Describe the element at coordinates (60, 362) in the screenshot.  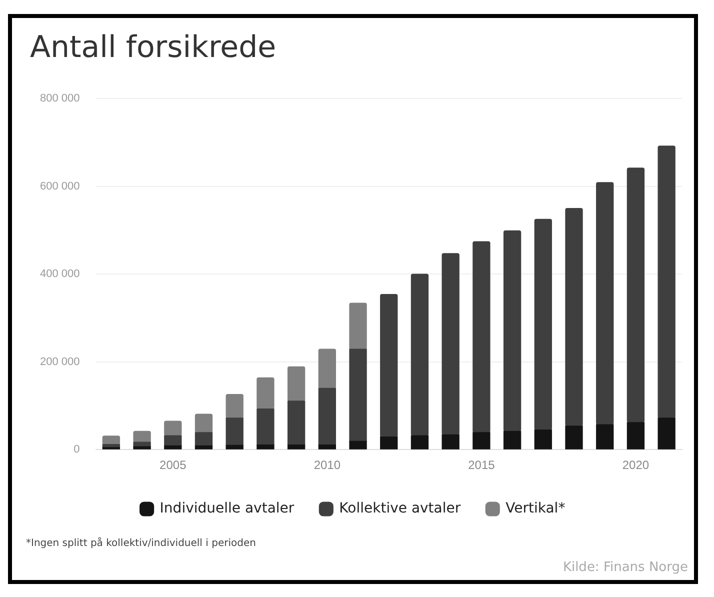
I see `y-tick-label: 200 000` at that location.